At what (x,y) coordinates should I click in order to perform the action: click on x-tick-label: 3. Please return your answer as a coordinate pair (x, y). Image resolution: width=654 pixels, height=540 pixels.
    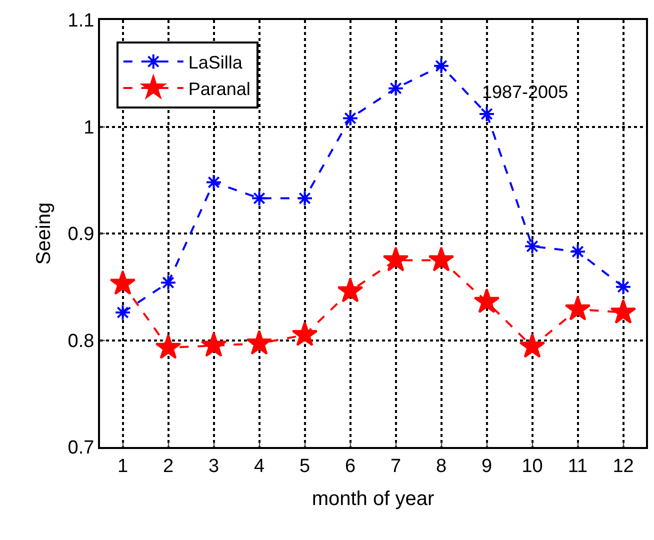
    Looking at the image, I should click on (214, 466).